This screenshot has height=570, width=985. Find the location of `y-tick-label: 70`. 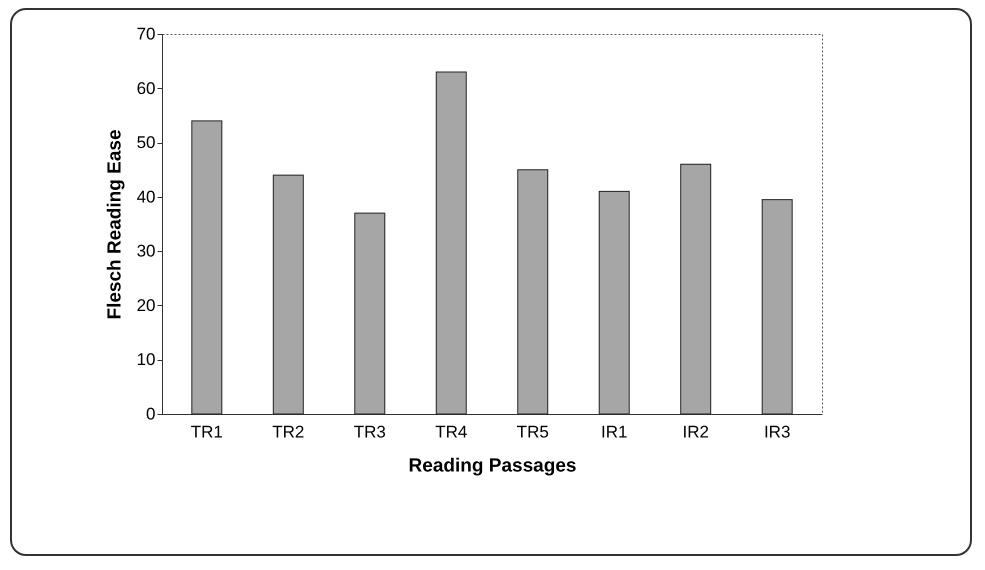

y-tick-label: 70 is located at coordinates (146, 34).